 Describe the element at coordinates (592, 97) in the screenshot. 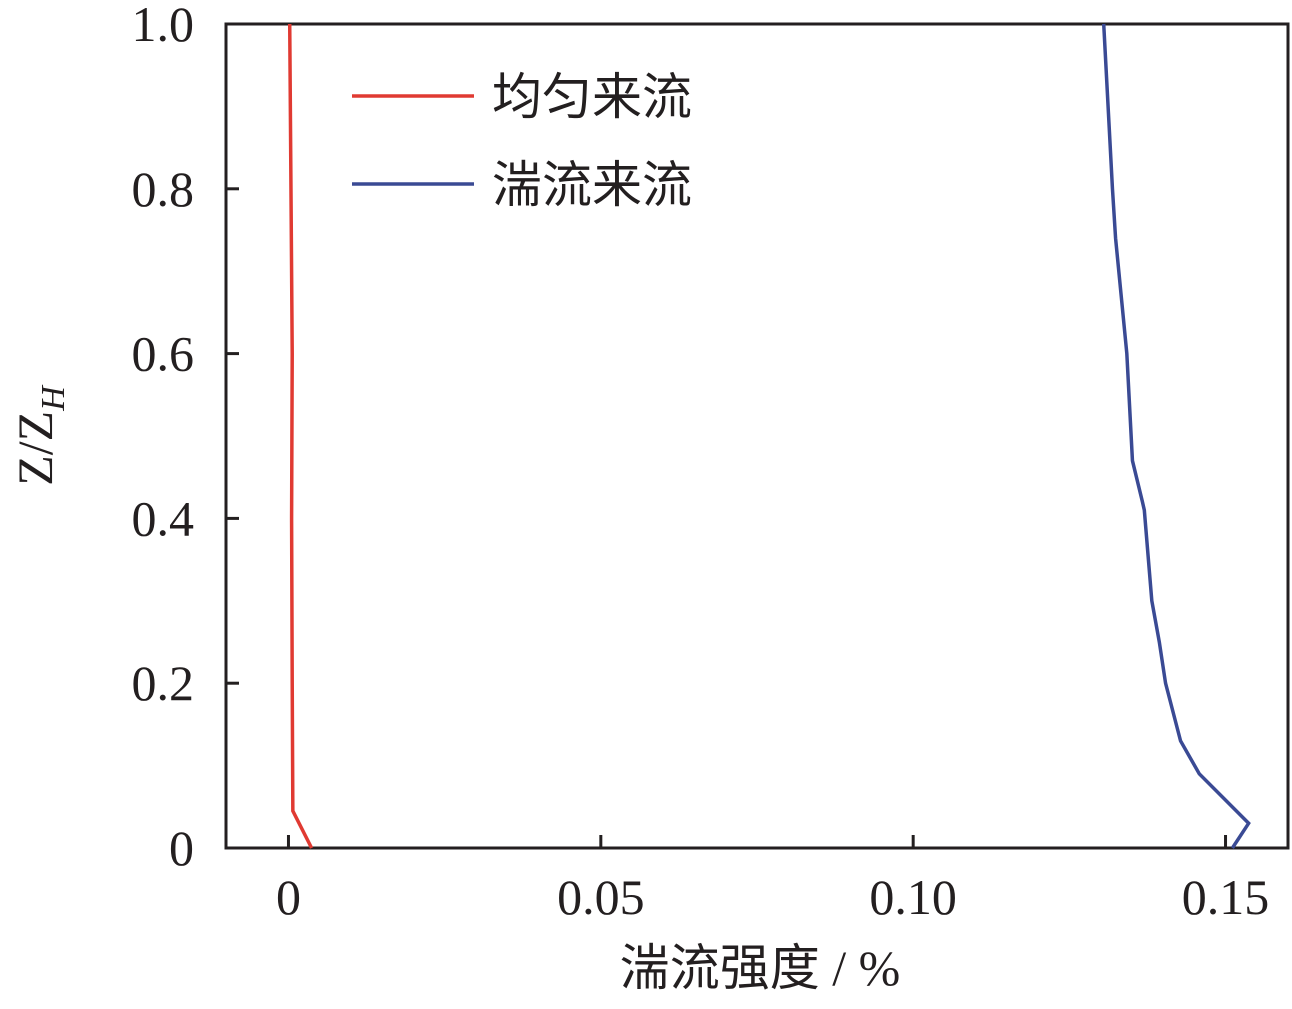

I see `legend-label: 均匀来流` at that location.